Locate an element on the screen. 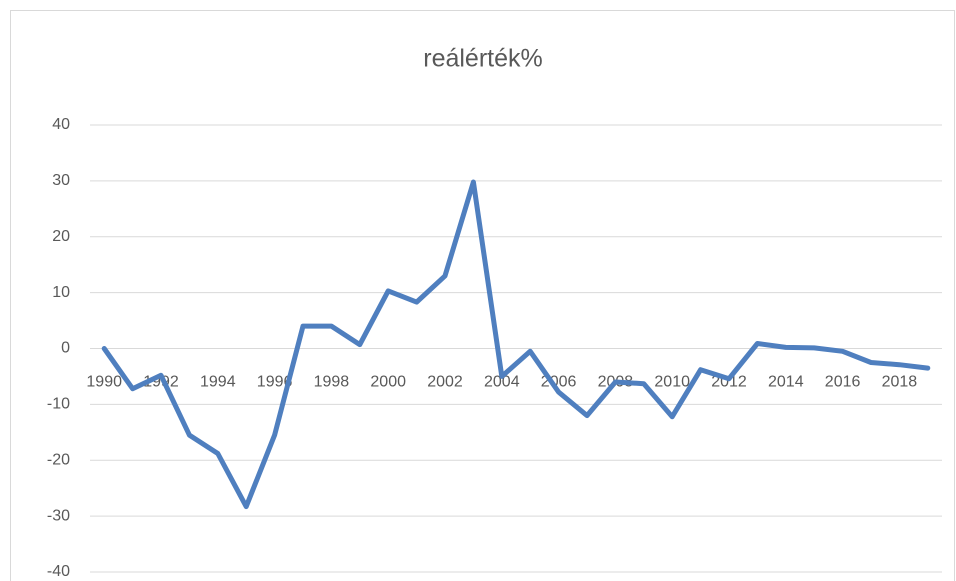  y-tick-label: 20 is located at coordinates (61, 236).